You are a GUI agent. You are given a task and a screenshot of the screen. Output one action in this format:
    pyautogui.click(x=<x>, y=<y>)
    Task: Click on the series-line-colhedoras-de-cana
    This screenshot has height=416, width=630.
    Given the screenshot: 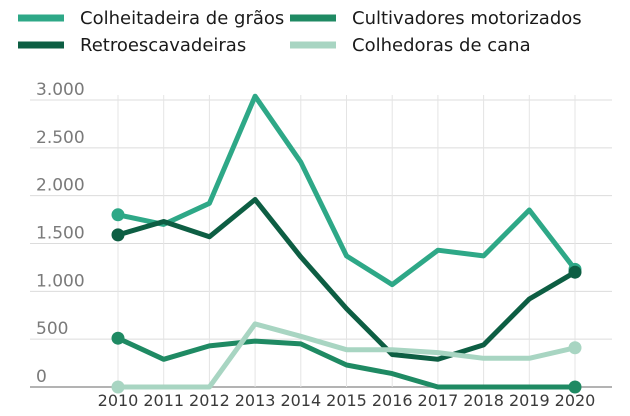 What is the action you would take?
    pyautogui.click(x=346, y=355)
    